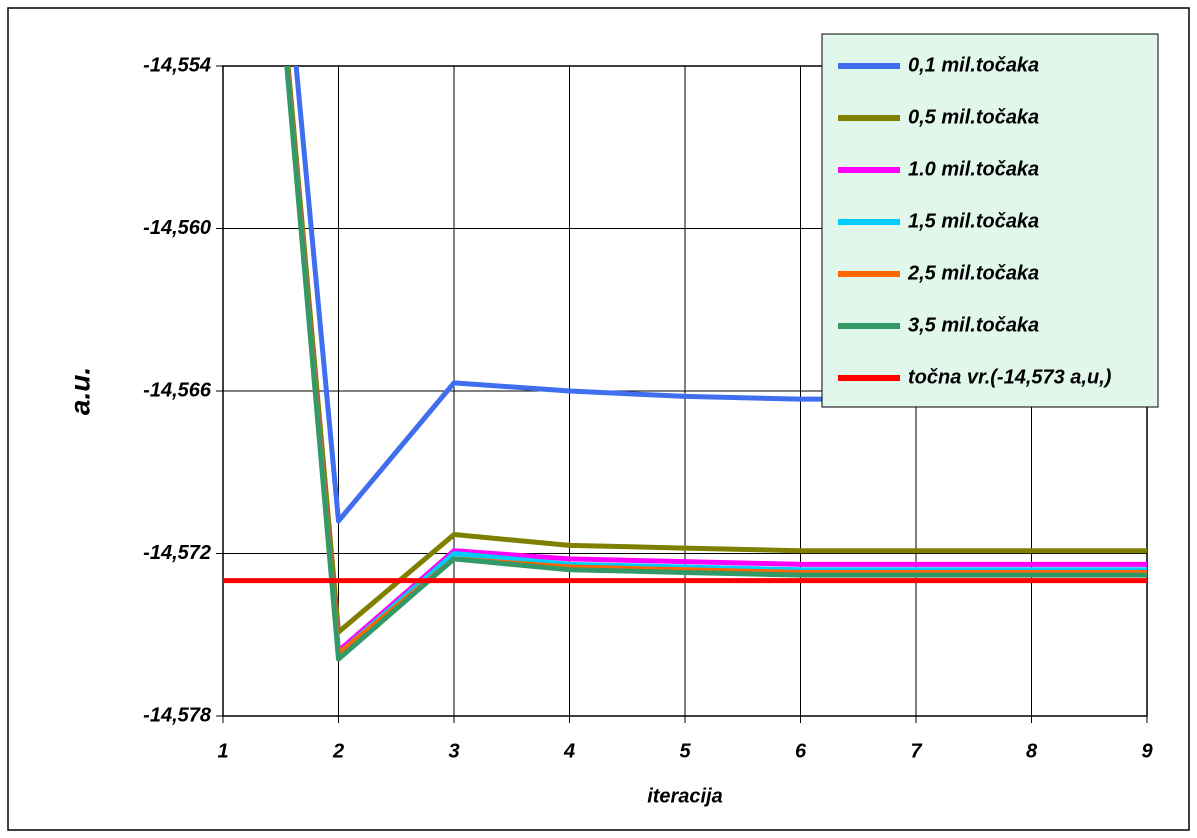 This screenshot has width=1197, height=838. What do you see at coordinates (973, 65) in the screenshot?
I see `legend-label: 0,1 mil.točaka` at bounding box center [973, 65].